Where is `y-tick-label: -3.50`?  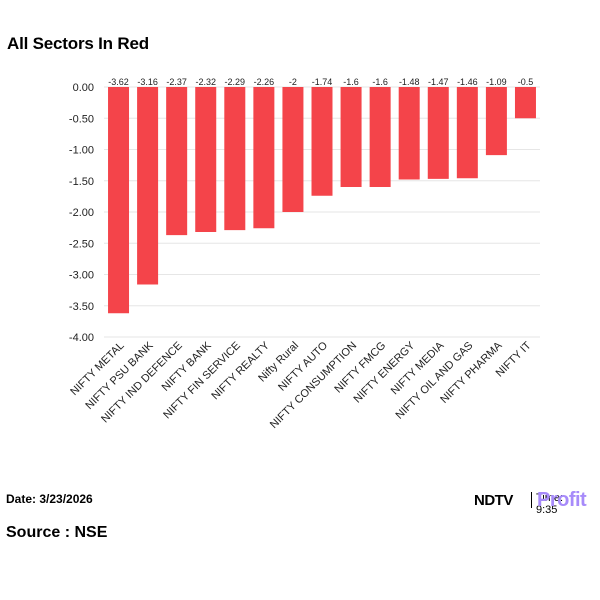
y-tick-label: -3.50 is located at coordinates (81, 307).